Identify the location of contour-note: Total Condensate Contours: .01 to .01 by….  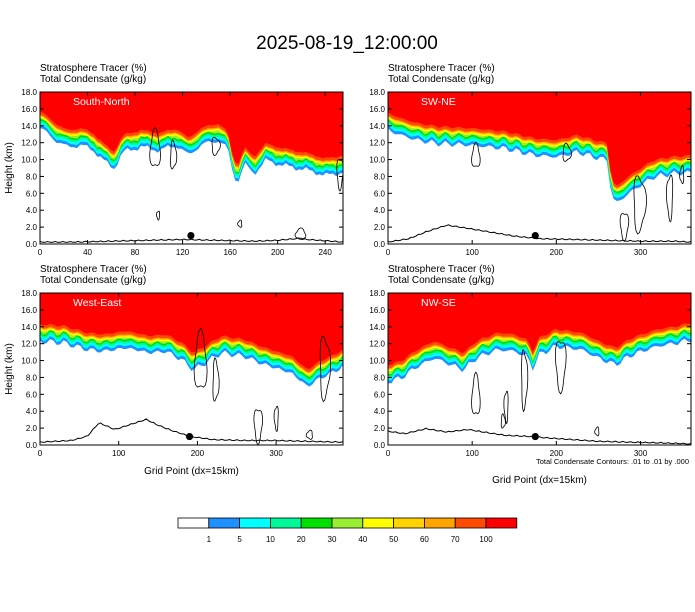
(612, 461).